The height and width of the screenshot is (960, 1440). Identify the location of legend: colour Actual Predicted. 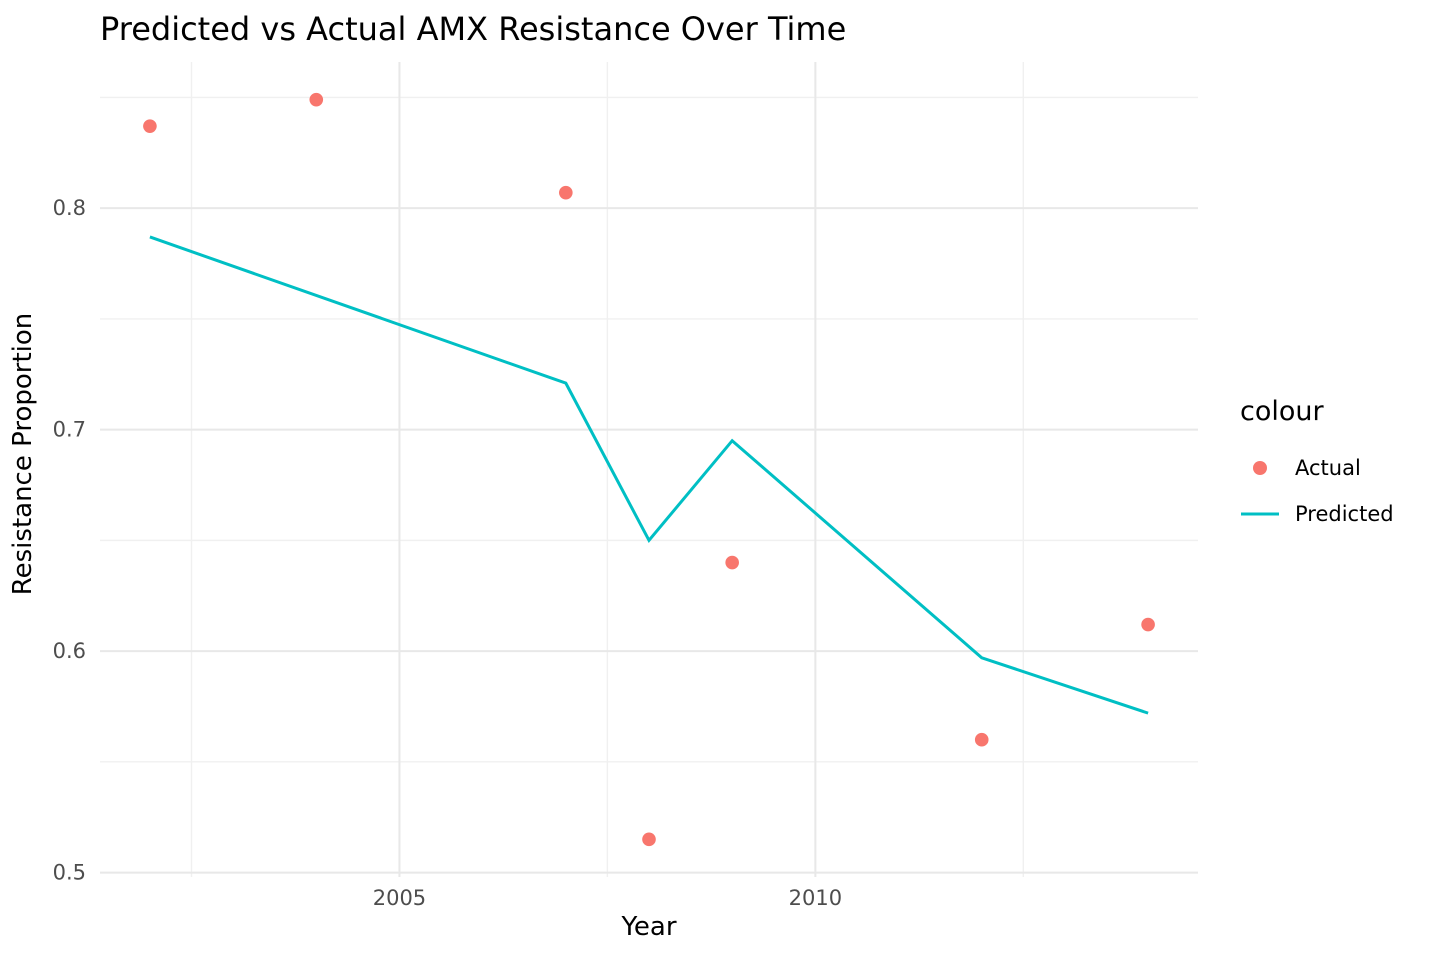
(1340, 466).